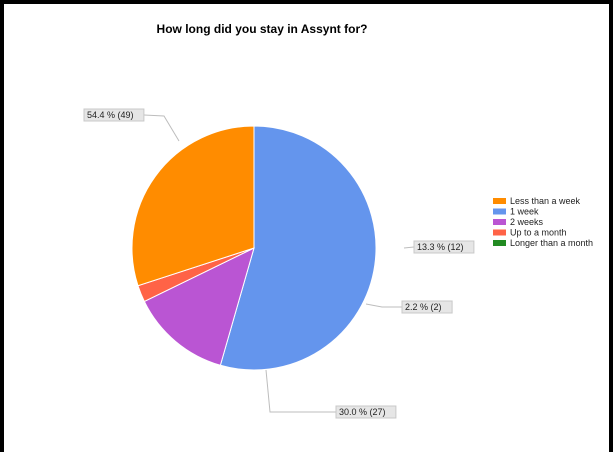 This screenshot has width=613, height=452. Describe the element at coordinates (440, 247) in the screenshot. I see `slice-label: 13.3 % (12)` at that location.